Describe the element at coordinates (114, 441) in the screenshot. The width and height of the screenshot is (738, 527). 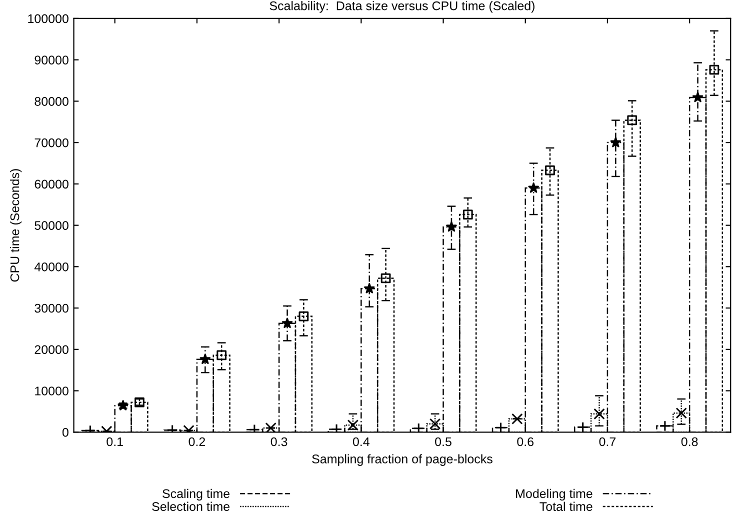
I see `x-tick-label: 0.1` at that location.